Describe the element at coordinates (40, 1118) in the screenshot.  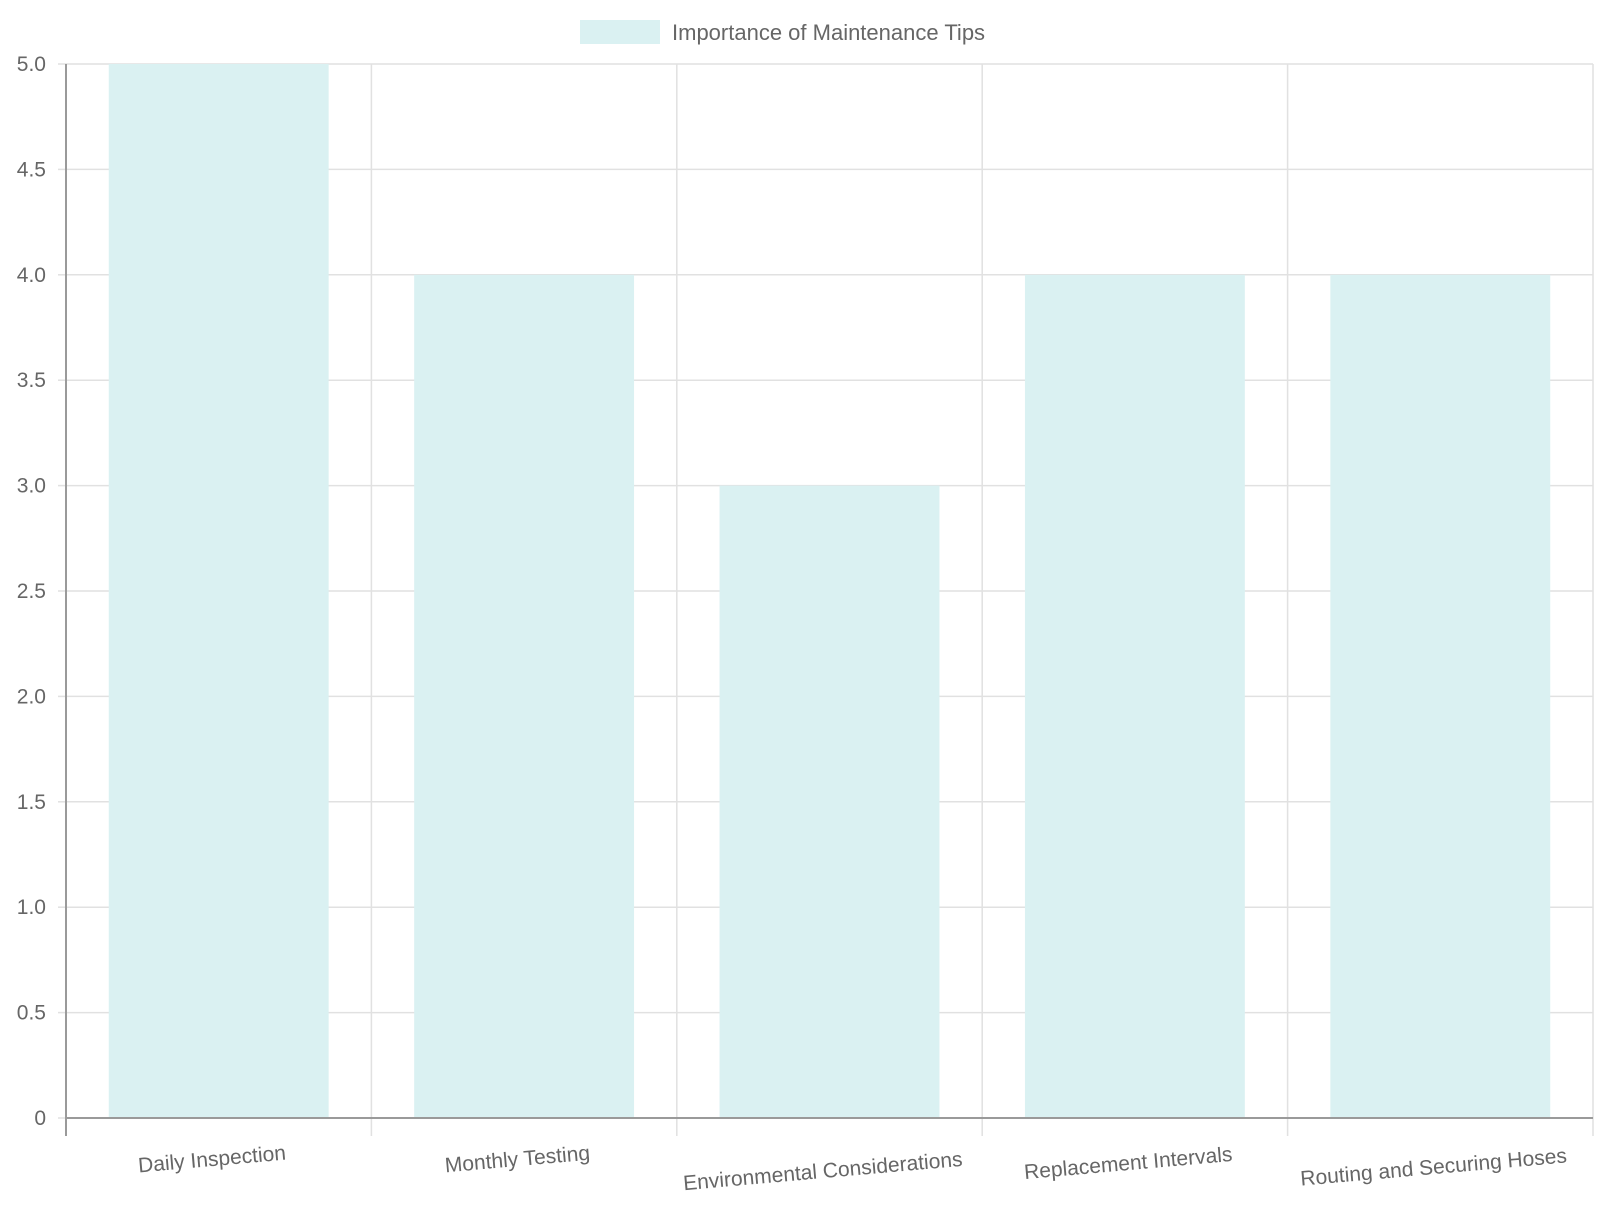
I see `y-tick-label: 0` at that location.